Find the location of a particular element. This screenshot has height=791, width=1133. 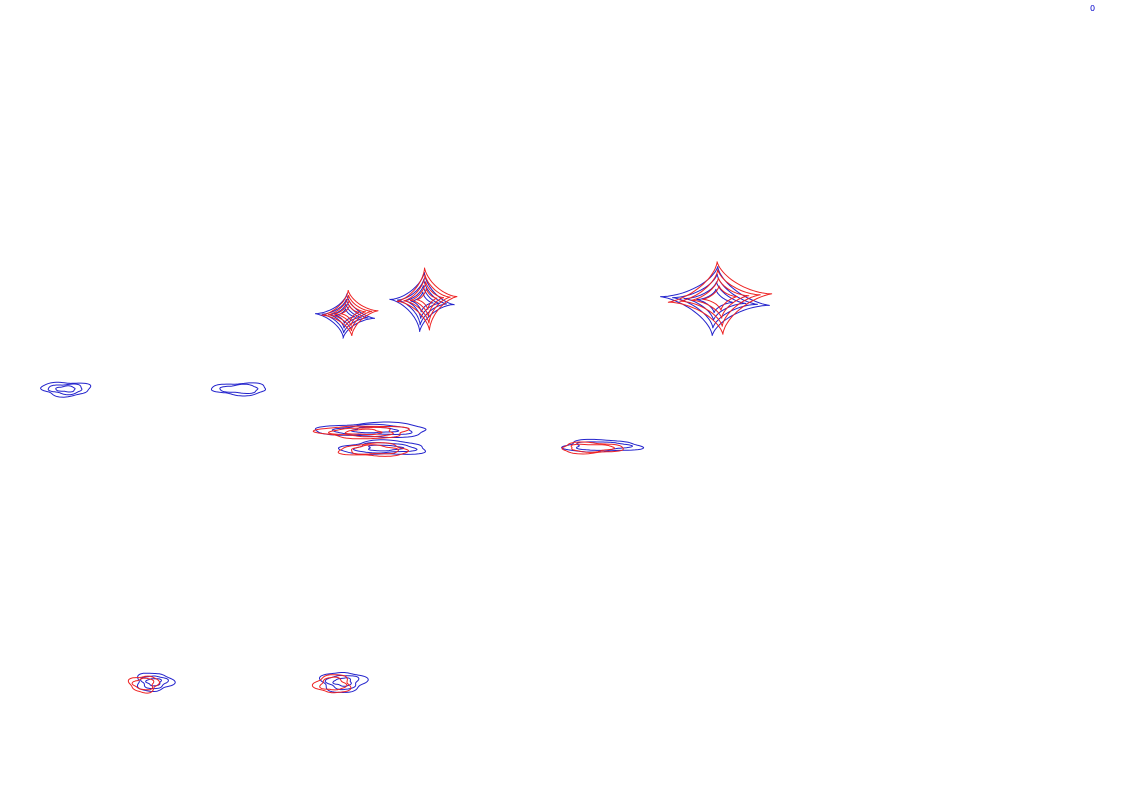

corner-label: 0 is located at coordinates (1093, 8).